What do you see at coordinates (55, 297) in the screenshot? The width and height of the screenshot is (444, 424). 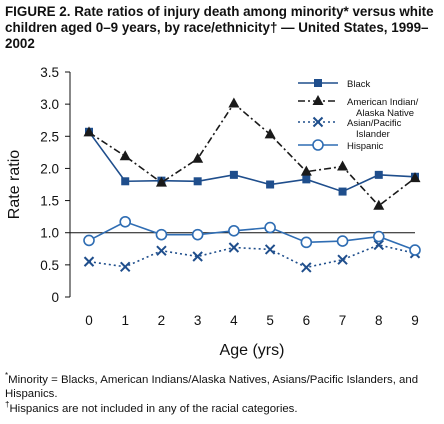 I see `y-tick-label: 0` at bounding box center [55, 297].